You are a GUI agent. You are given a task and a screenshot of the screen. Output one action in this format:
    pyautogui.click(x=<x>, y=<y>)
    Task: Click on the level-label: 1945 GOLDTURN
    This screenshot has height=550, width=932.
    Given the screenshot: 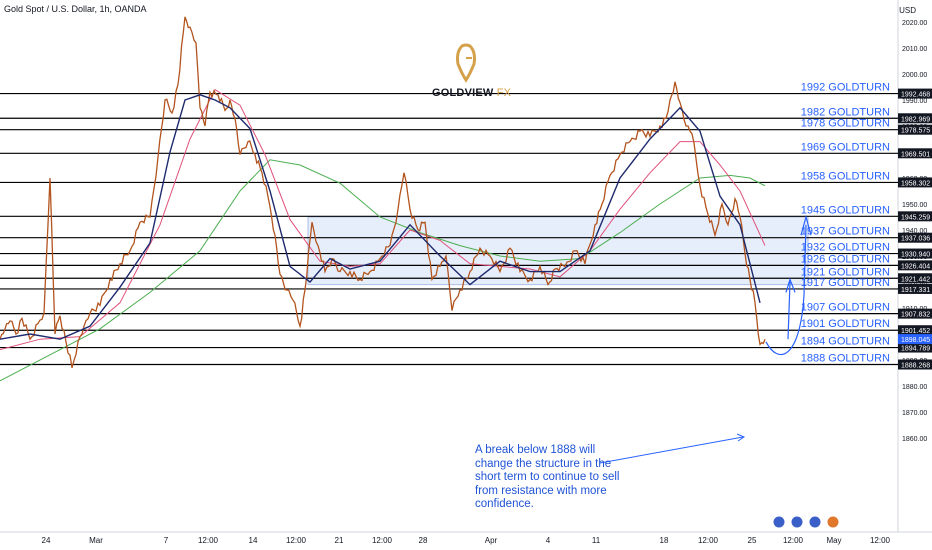 What is the action you would take?
    pyautogui.click(x=845, y=210)
    